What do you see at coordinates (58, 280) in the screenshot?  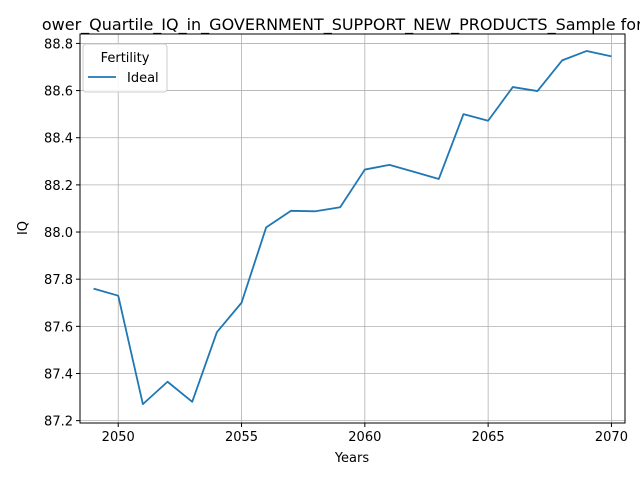 I see `y-tick-label: 87.8` at bounding box center [58, 280].